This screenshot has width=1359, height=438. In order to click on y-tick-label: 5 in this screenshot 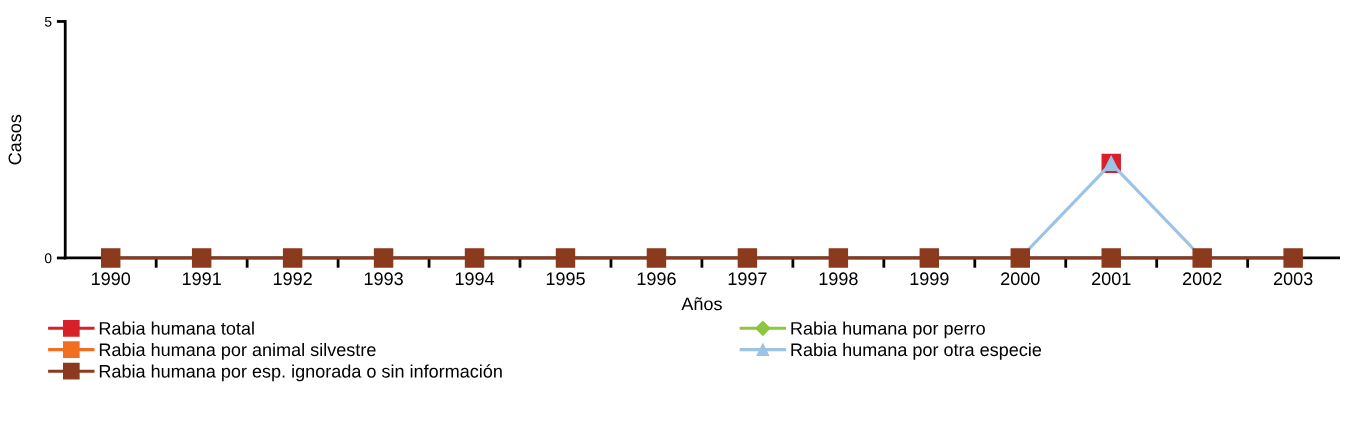, I will do `click(48, 21)`.